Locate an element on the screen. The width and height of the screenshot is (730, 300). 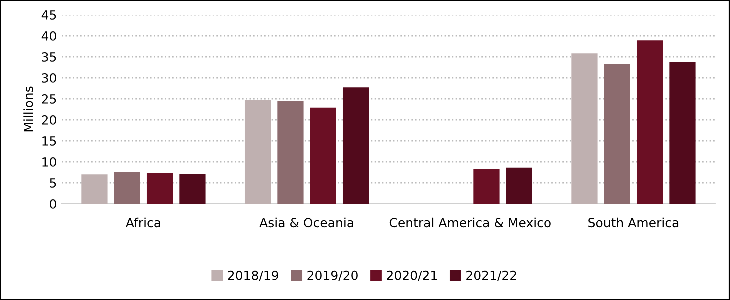
y-axis-title: Millions is located at coordinates (29, 109).